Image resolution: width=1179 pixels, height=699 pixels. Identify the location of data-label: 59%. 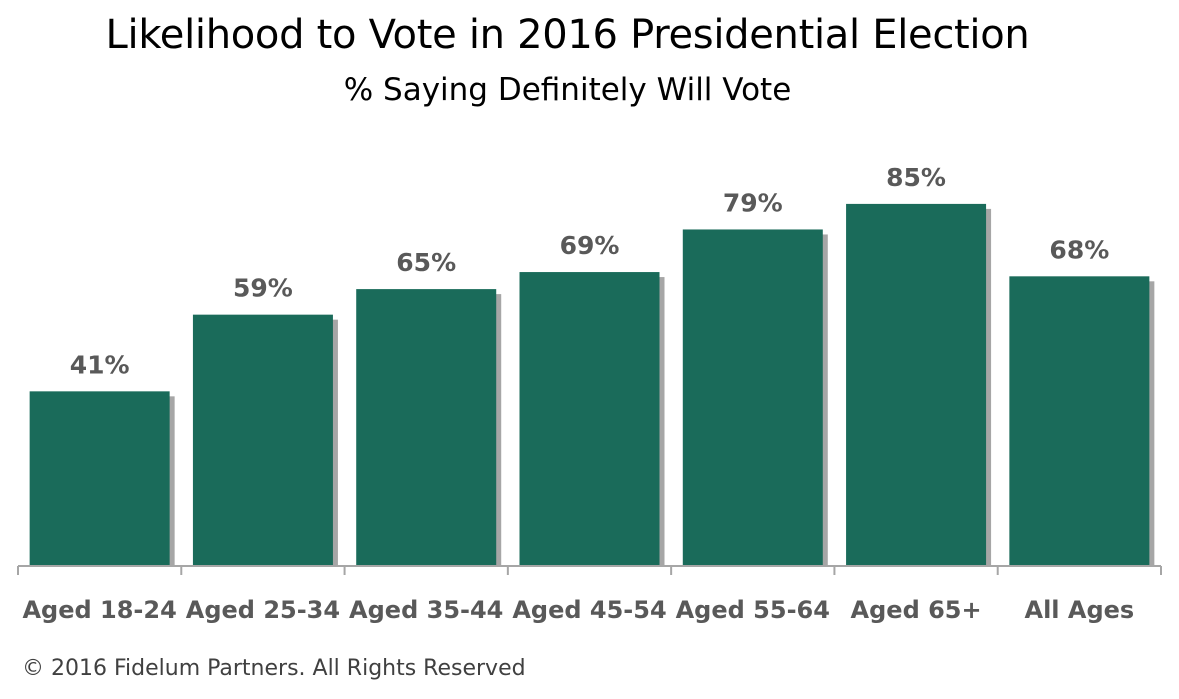
(263, 288).